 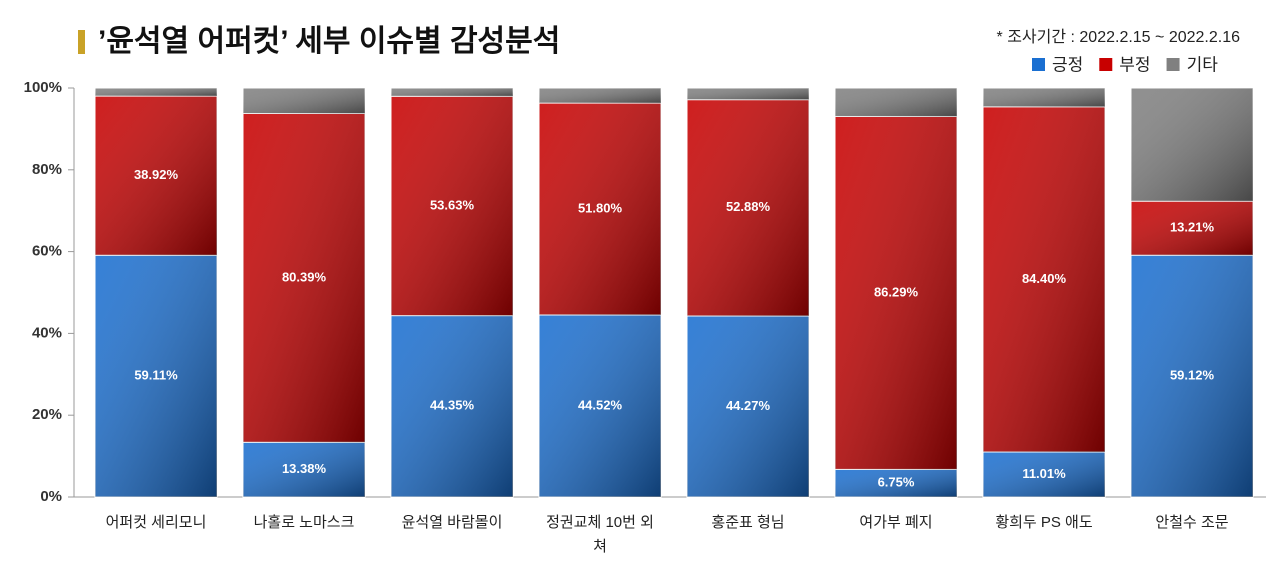 I want to click on value-label: 38.92%, so click(x=156, y=174).